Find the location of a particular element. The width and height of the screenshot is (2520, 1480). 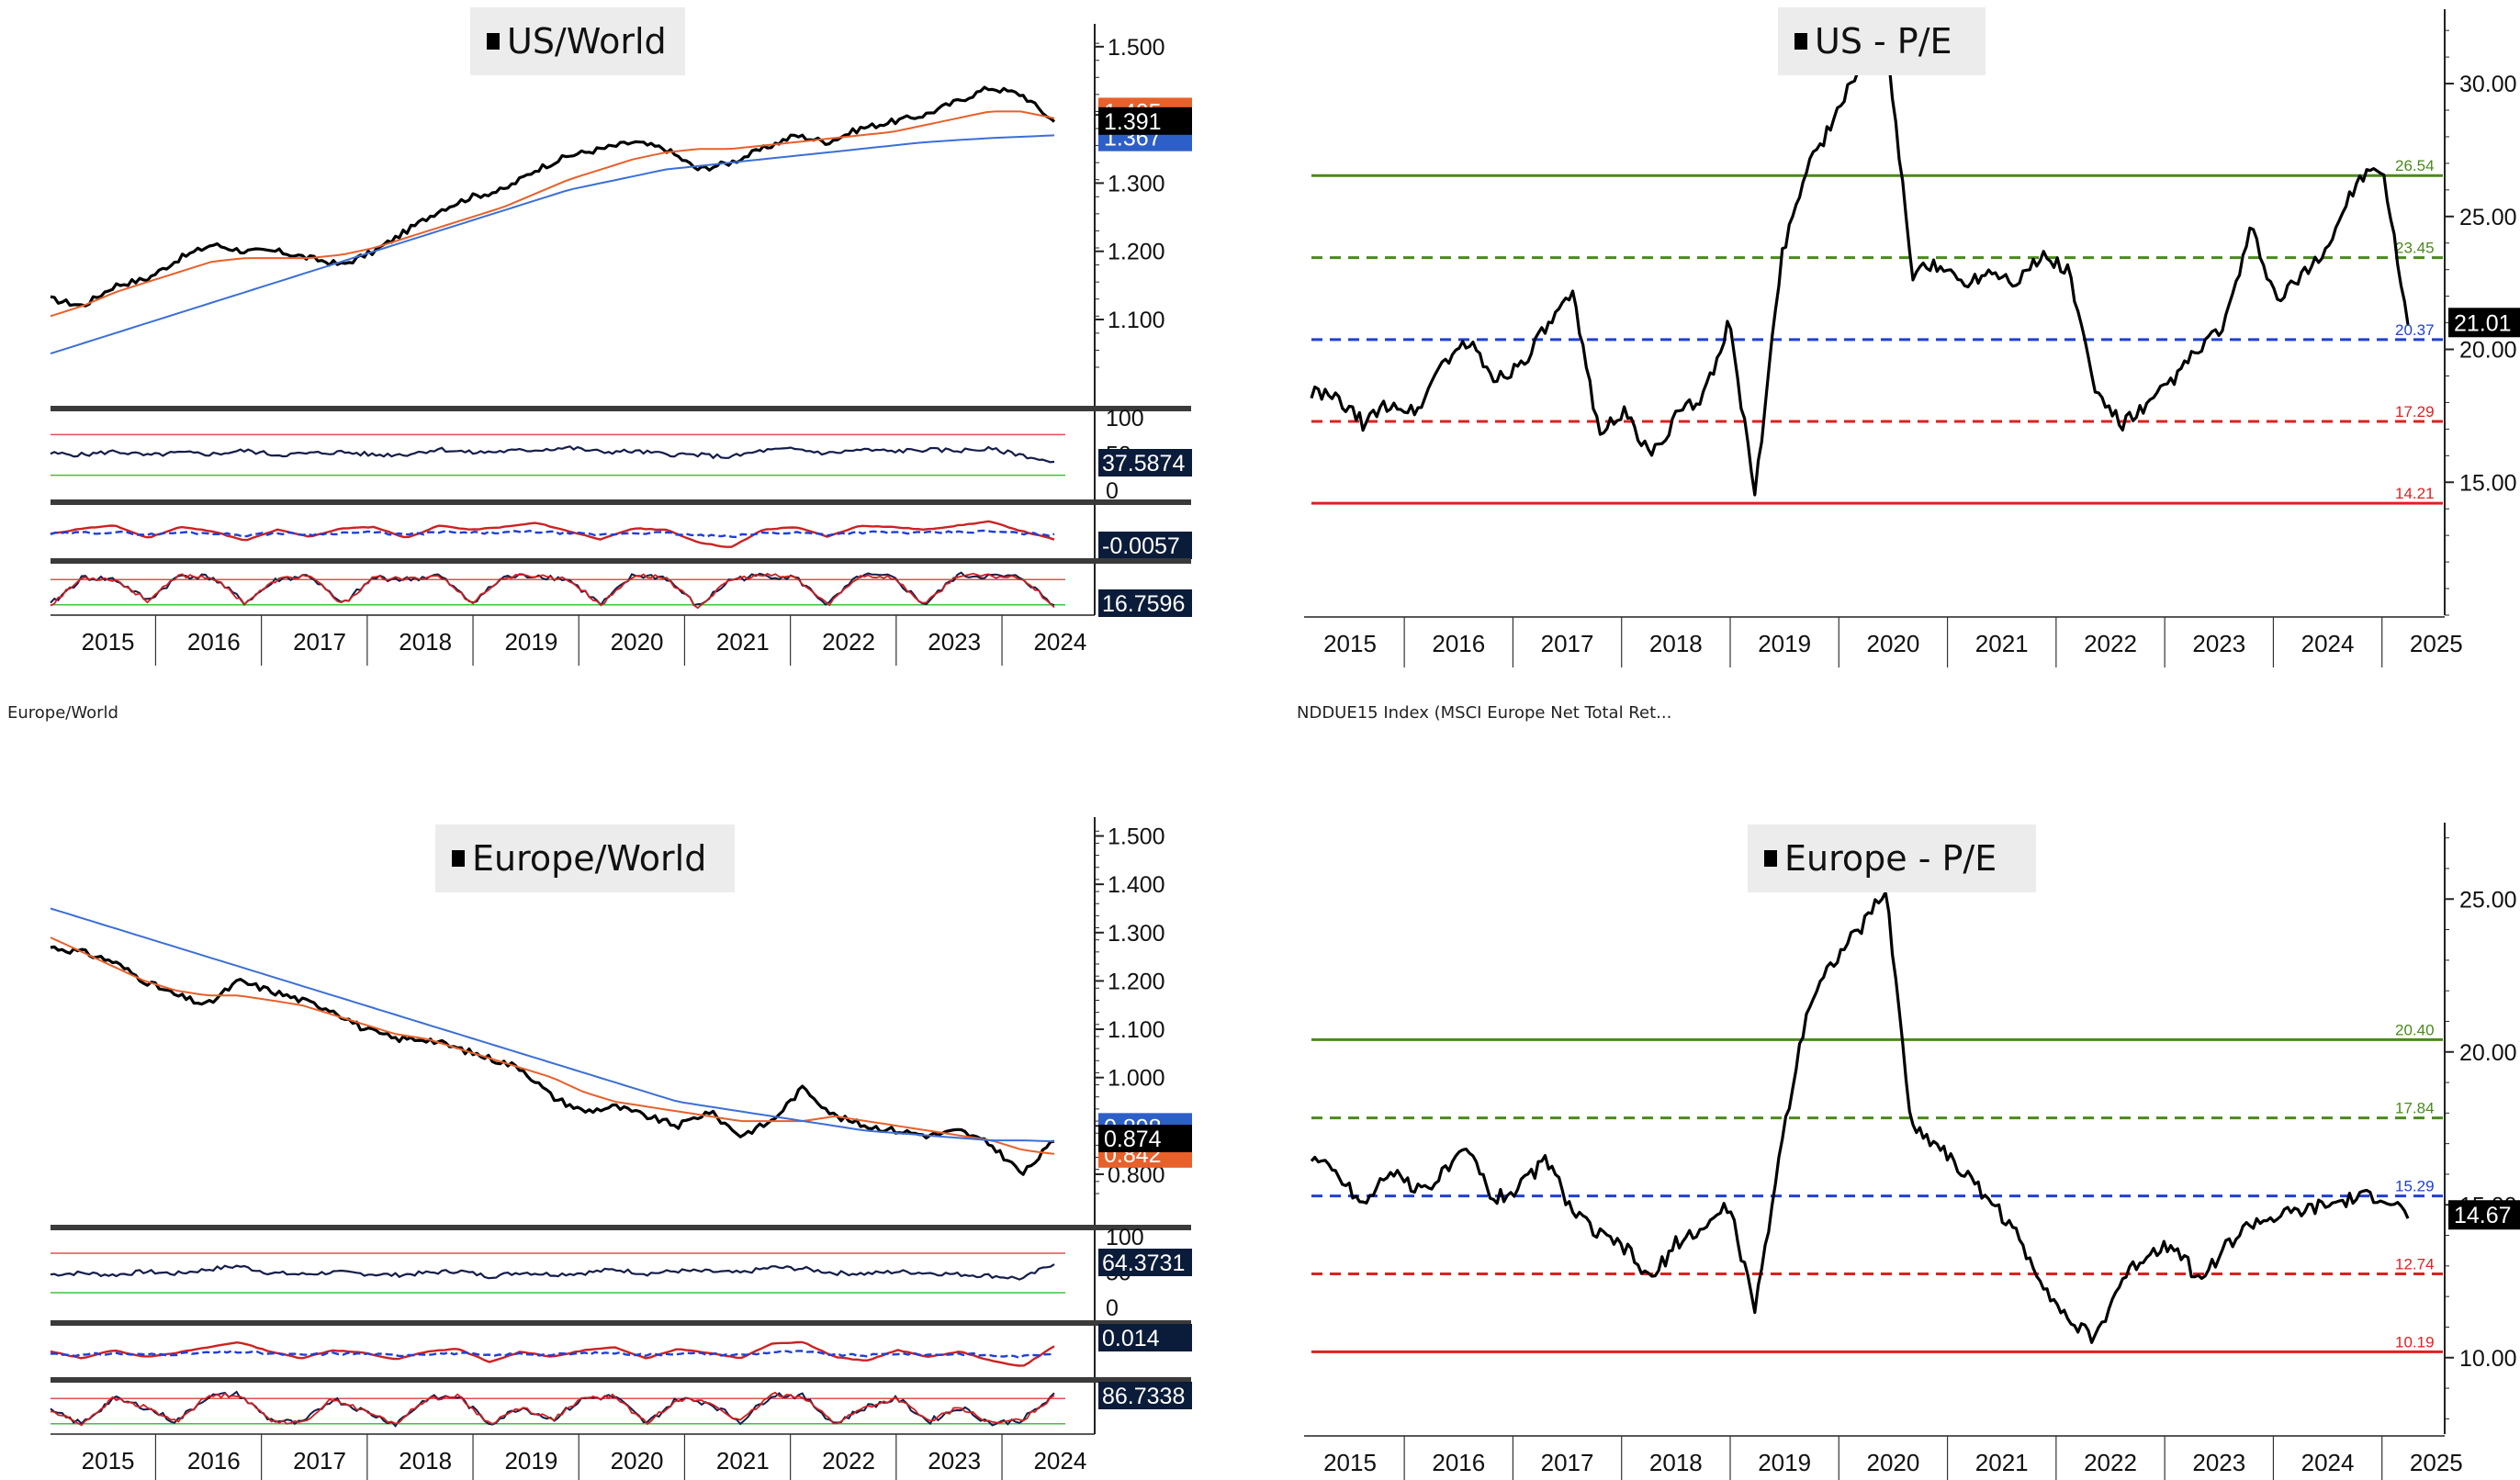

y-tick-label: 1.300 is located at coordinates (1136, 934).